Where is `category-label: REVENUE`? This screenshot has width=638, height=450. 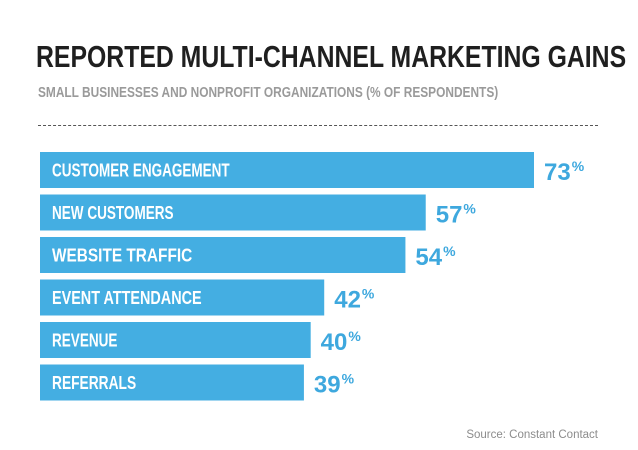 category-label: REVENUE is located at coordinates (84, 341).